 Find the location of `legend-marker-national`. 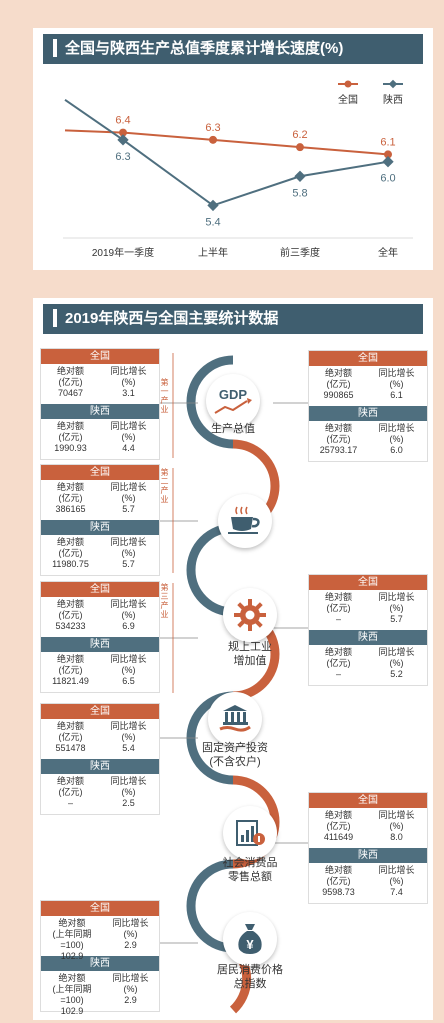

legend-marker-national is located at coordinates (348, 84).